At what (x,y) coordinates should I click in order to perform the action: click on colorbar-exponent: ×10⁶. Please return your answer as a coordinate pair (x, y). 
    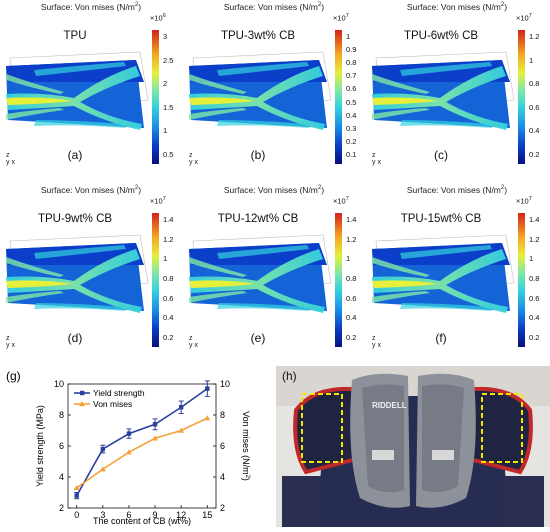
    Looking at the image, I should click on (158, 18).